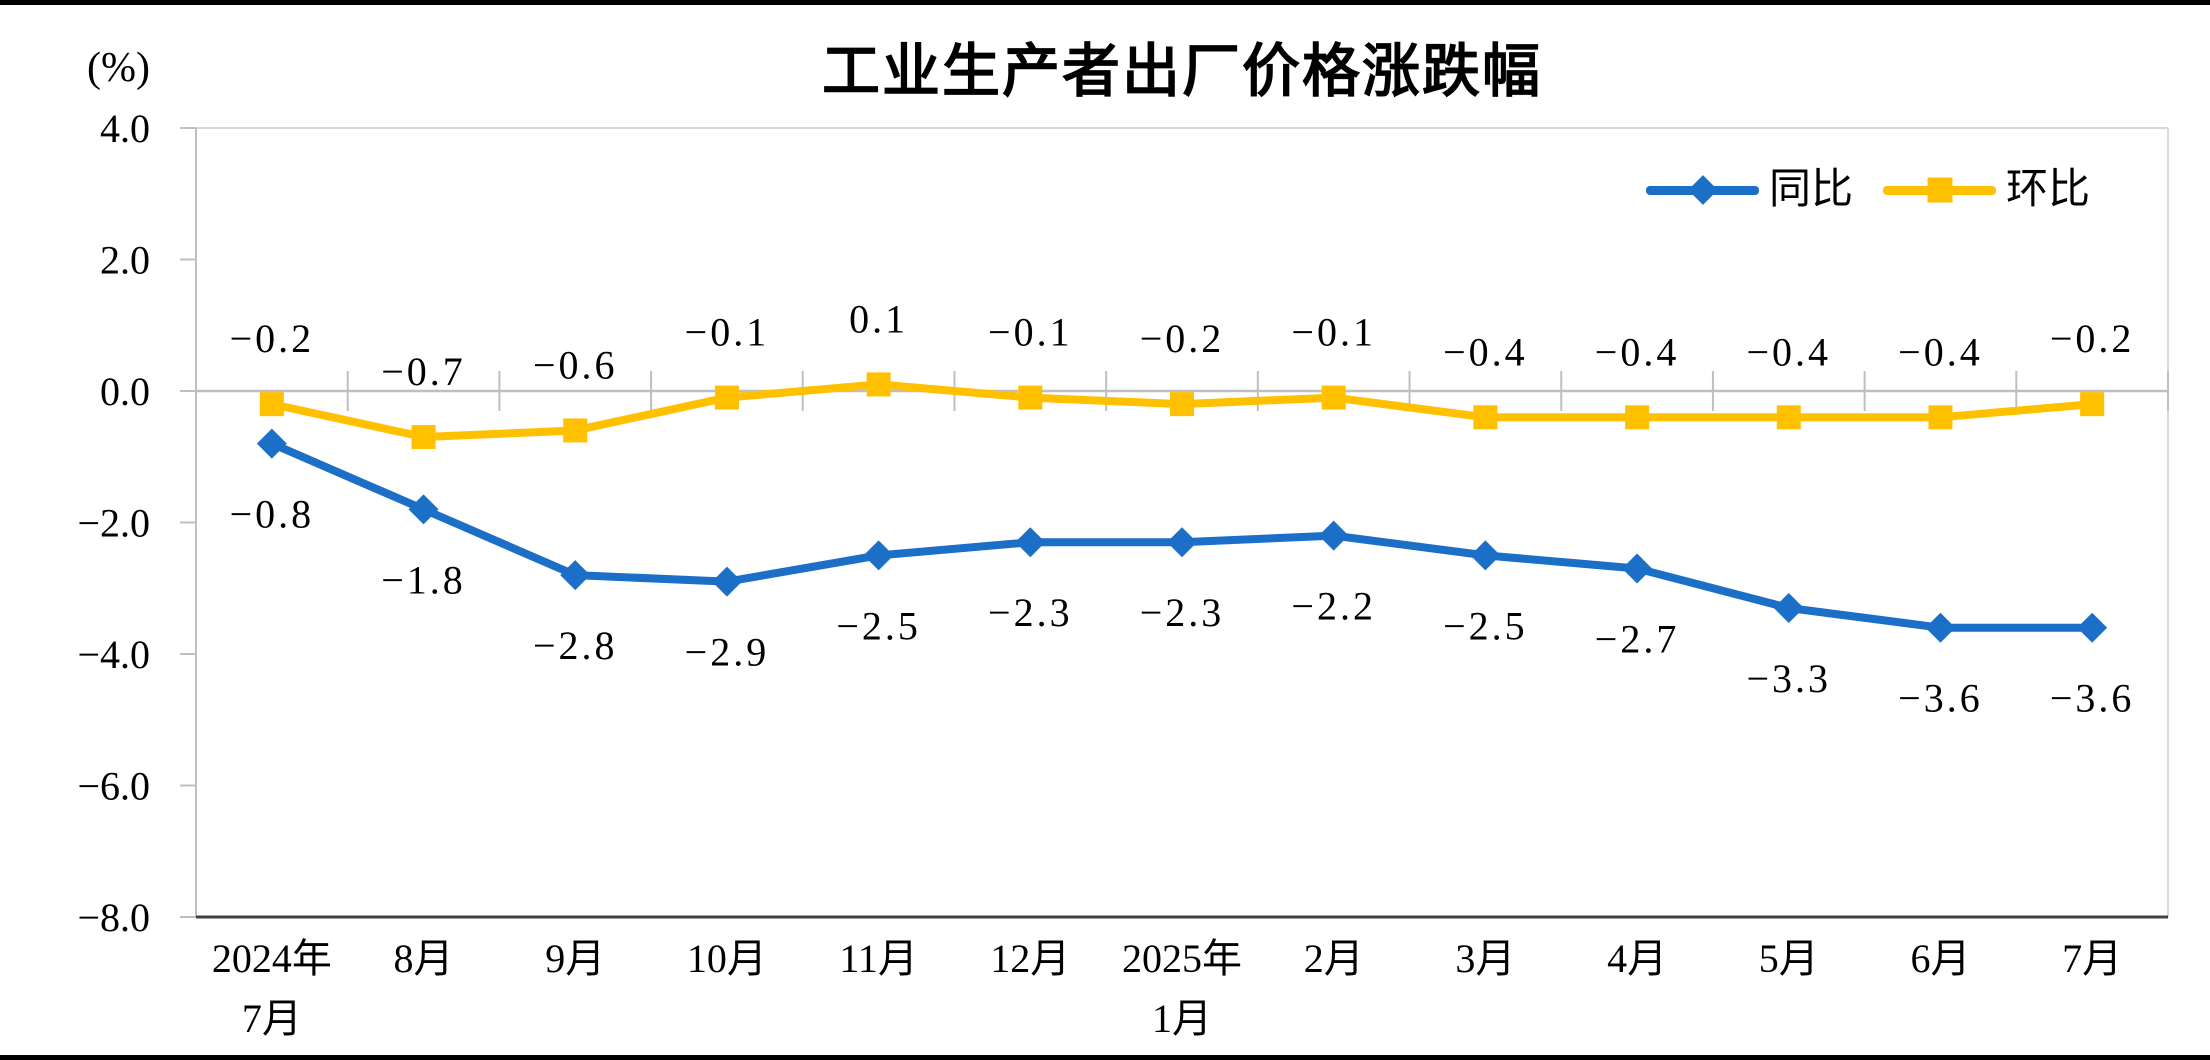 The height and width of the screenshot is (1060, 2210). Describe the element at coordinates (125, 260) in the screenshot. I see `y-axis-tick-label: 2.0` at that location.